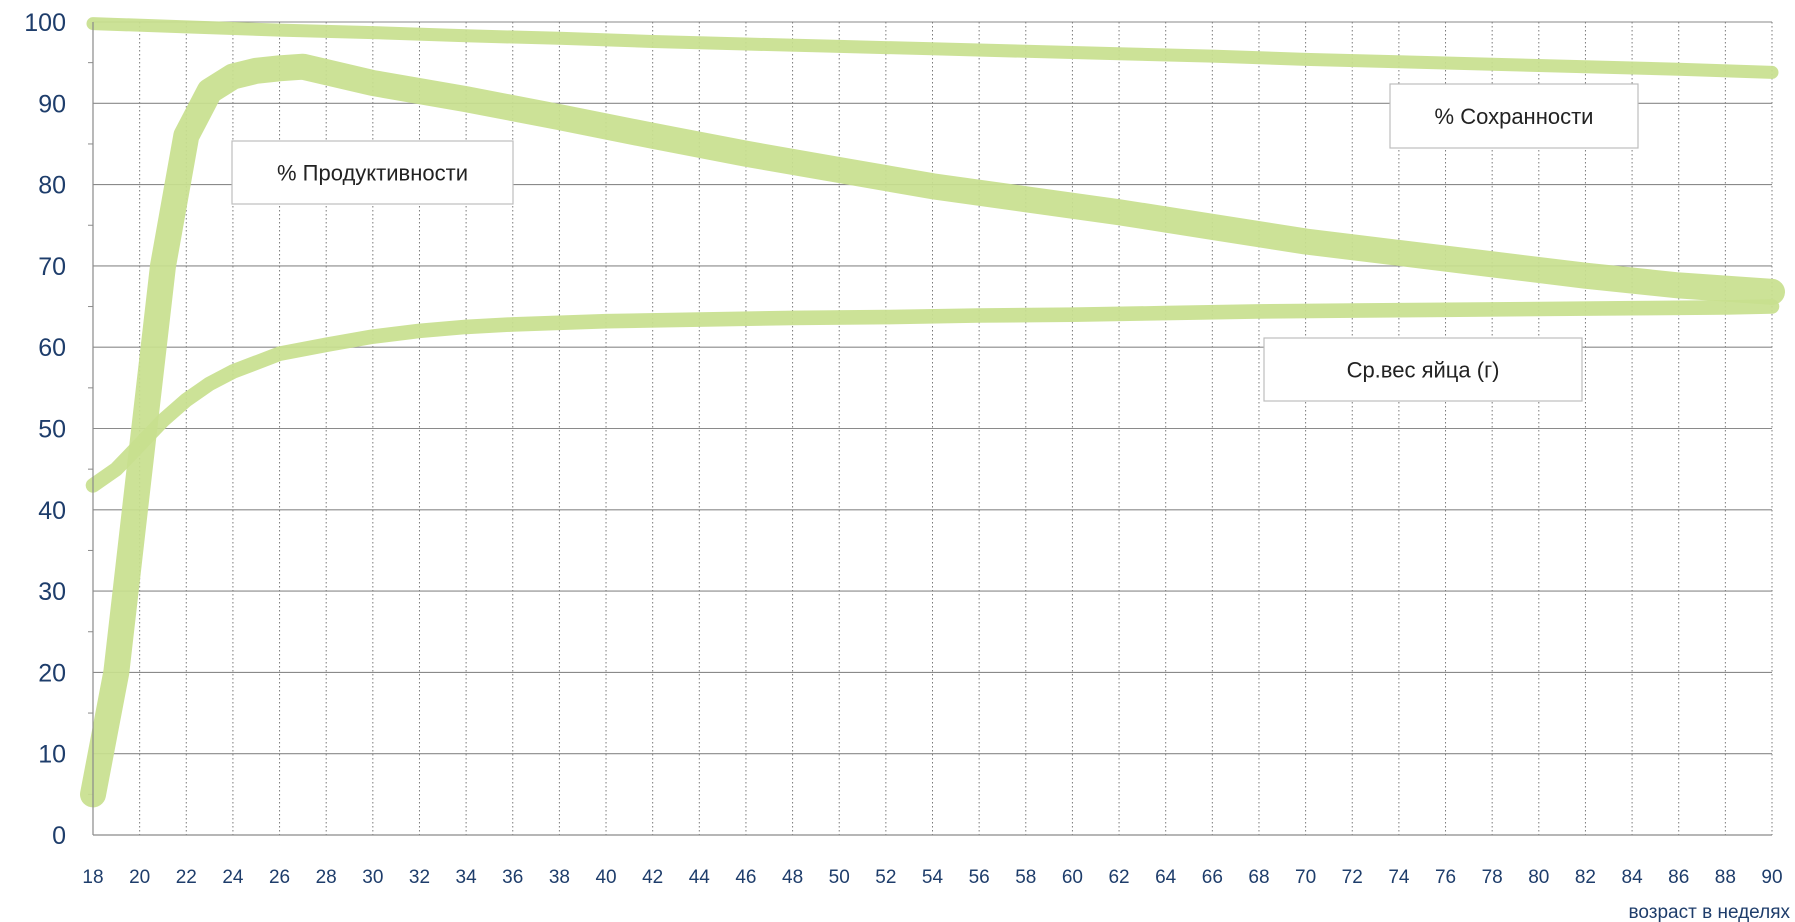  What do you see at coordinates (1072, 877) in the screenshot?
I see `x-tick-label: 60` at bounding box center [1072, 877].